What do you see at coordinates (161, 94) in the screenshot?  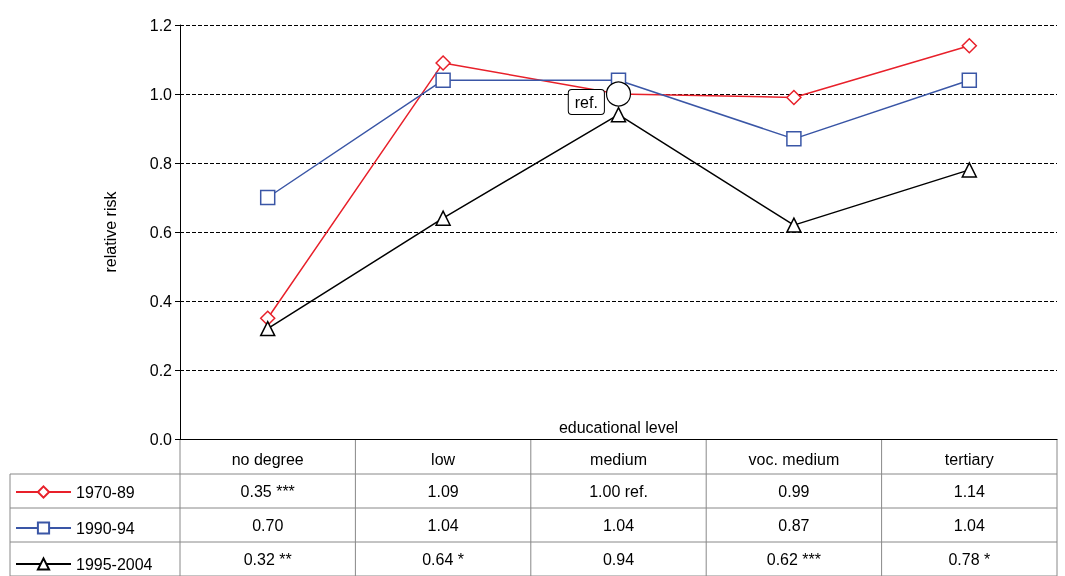 I see `y-tick-label: 1.0` at bounding box center [161, 94].